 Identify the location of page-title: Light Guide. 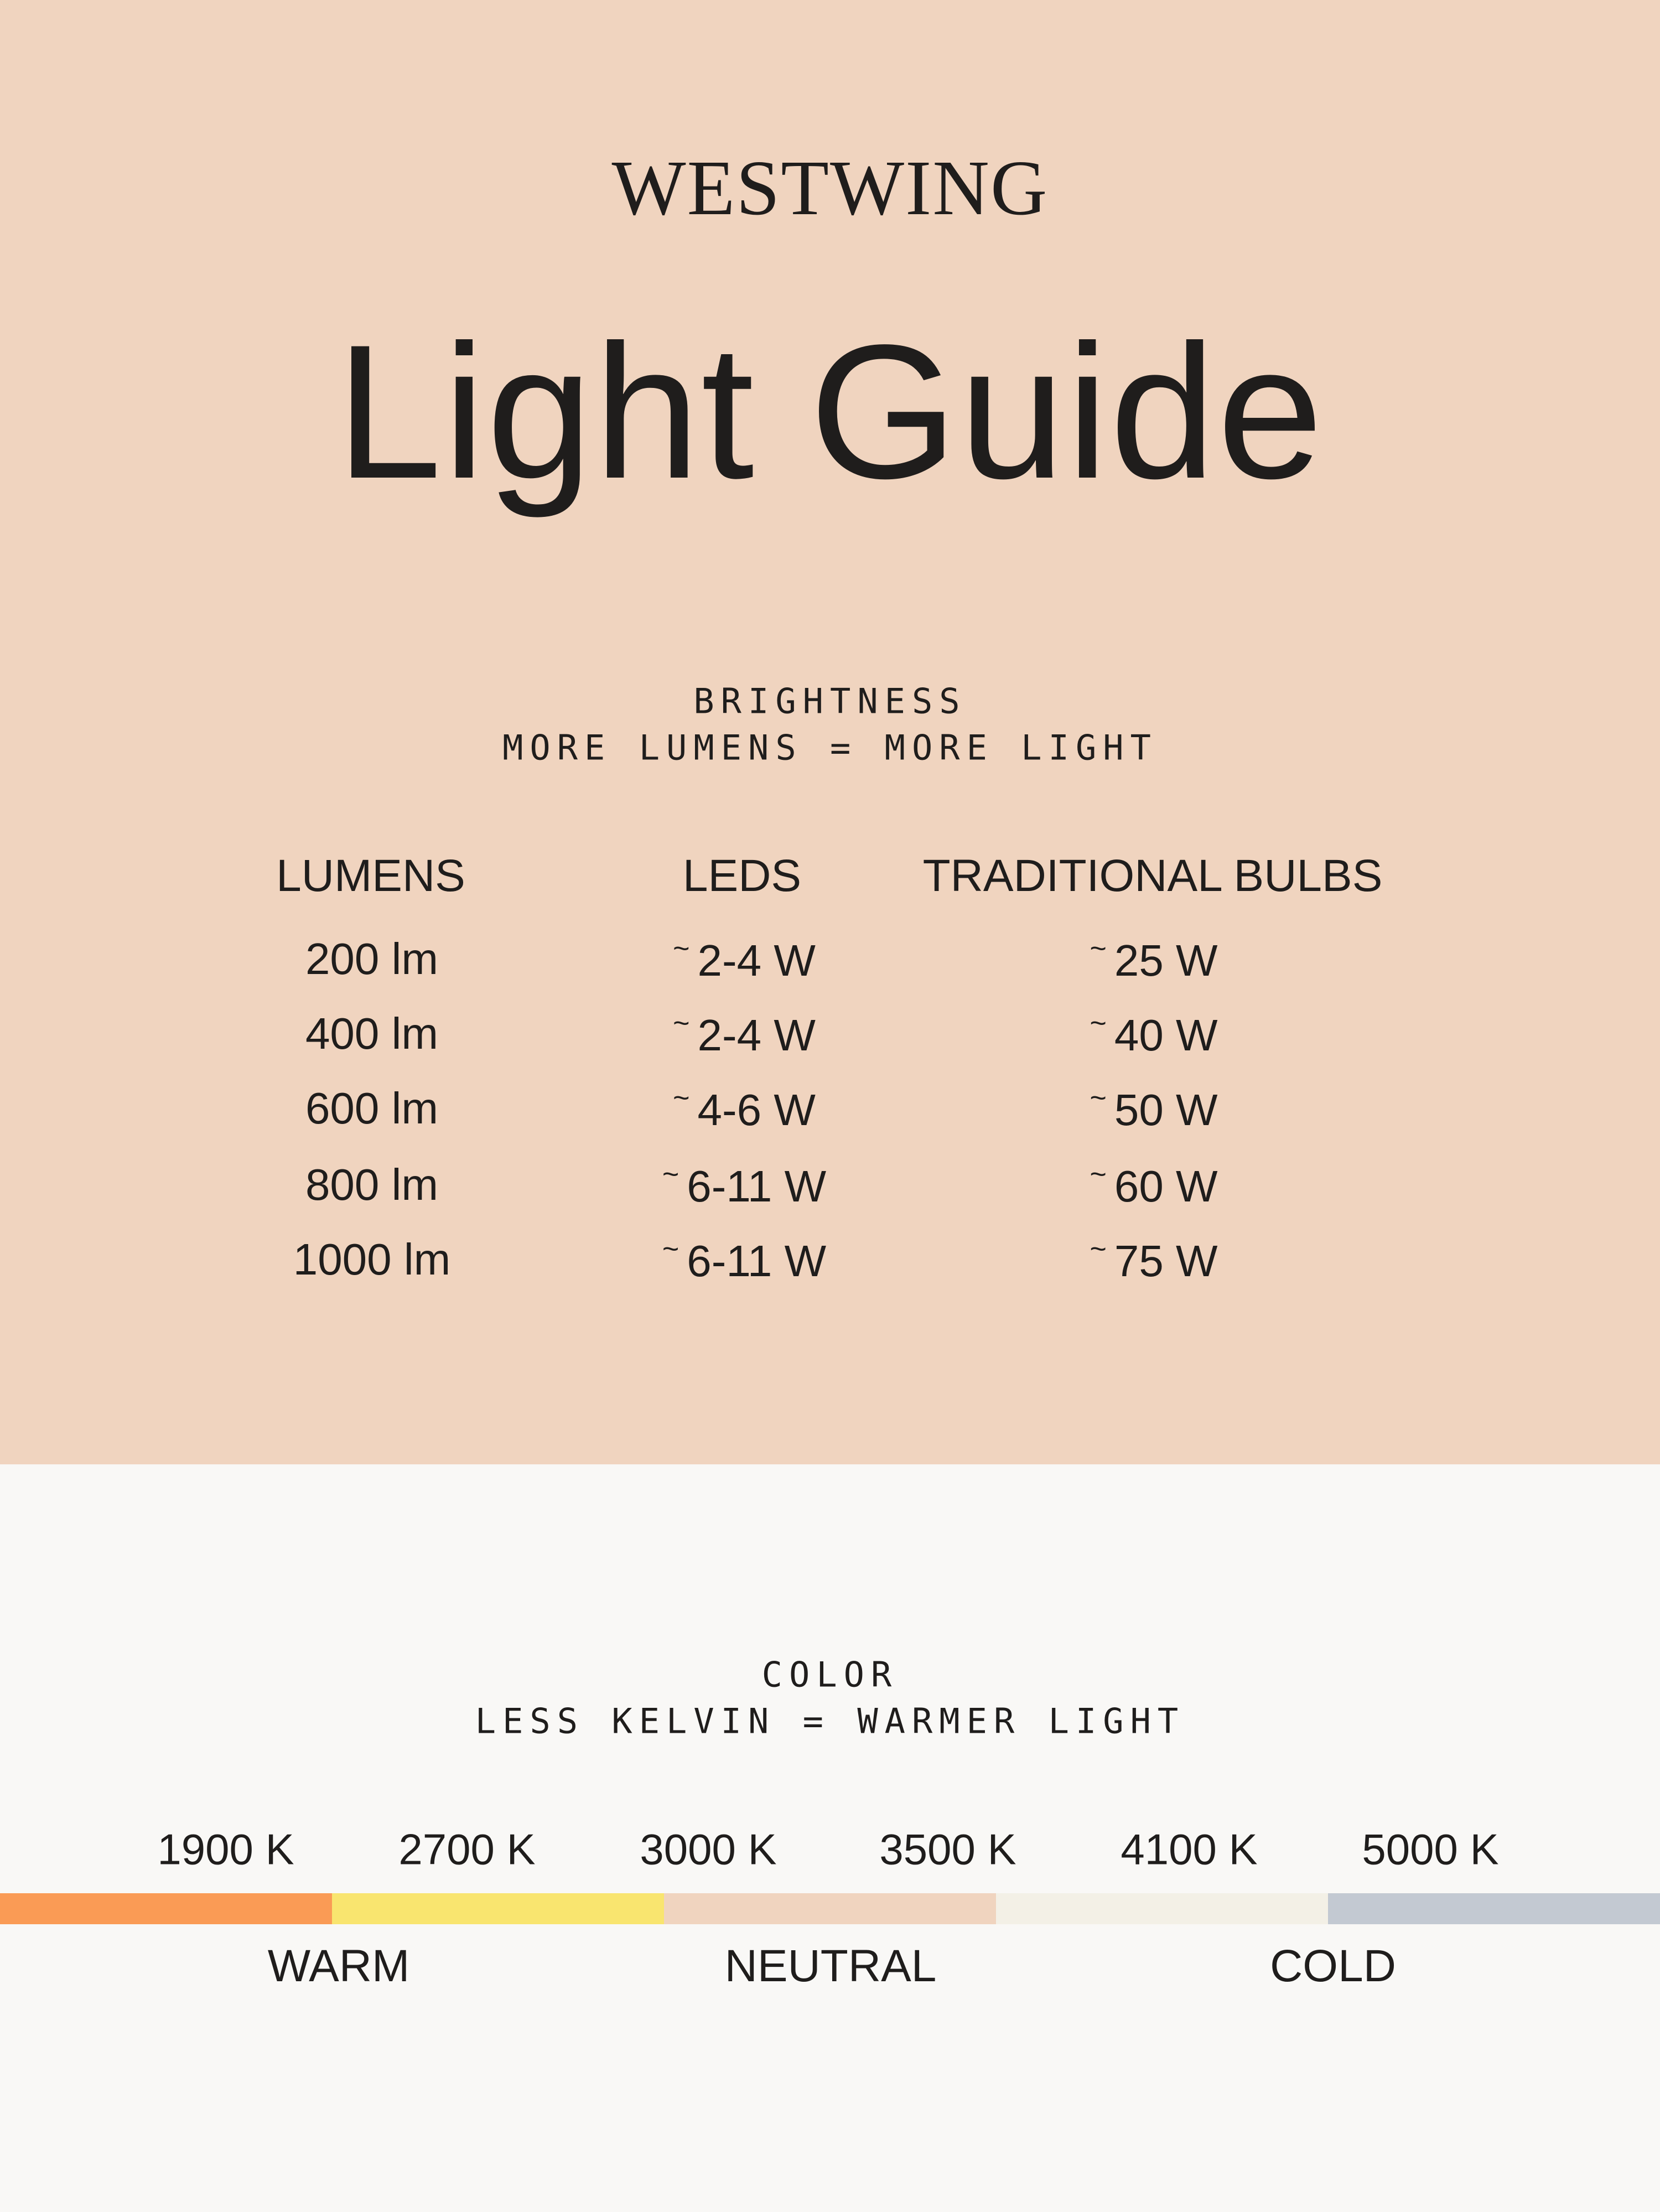
(830, 412).